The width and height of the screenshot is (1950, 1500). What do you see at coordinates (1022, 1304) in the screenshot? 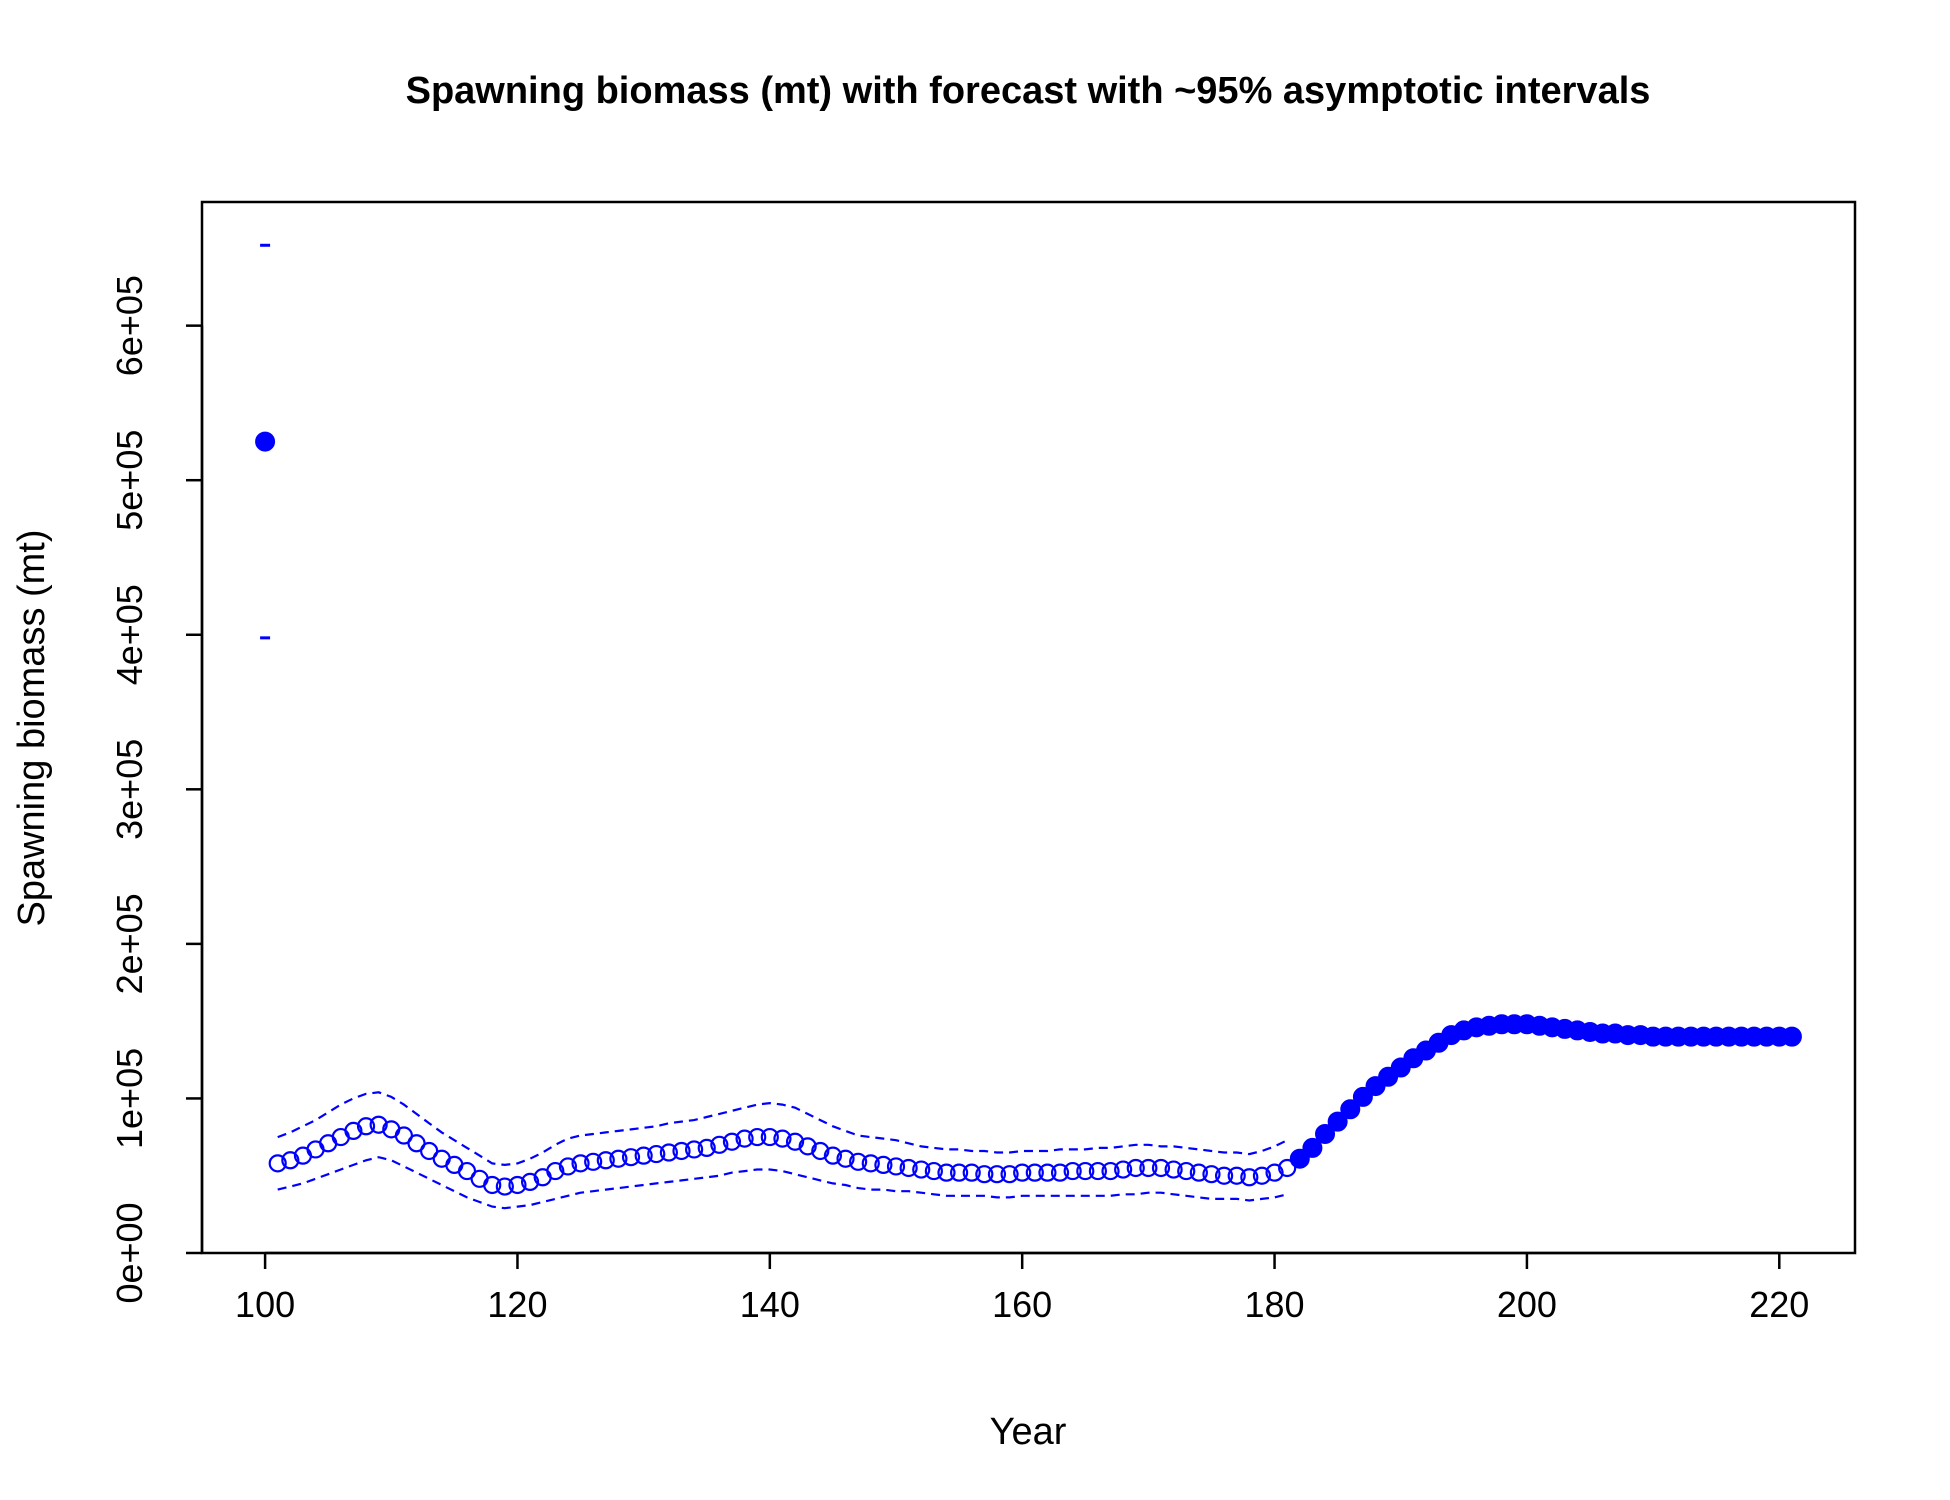
I see `x-tick-label: 160` at bounding box center [1022, 1304].